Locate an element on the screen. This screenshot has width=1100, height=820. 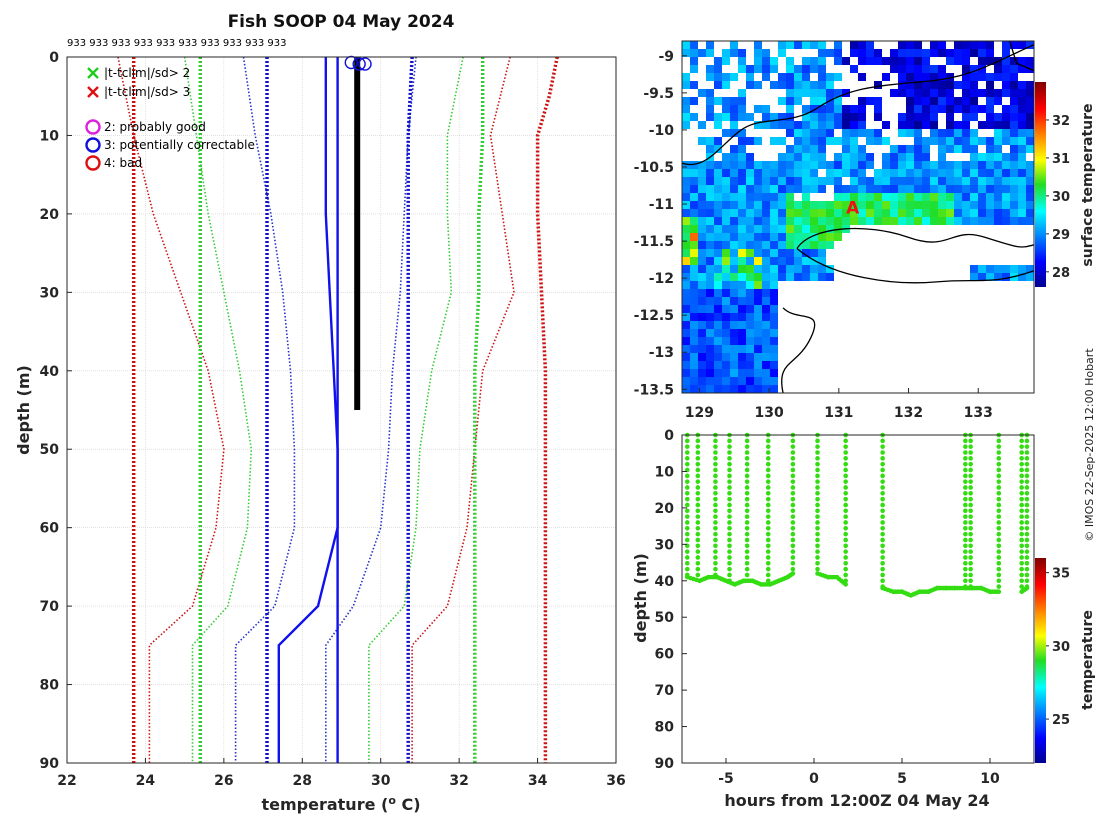
profile-flag-circle is located at coordinates (365, 64).